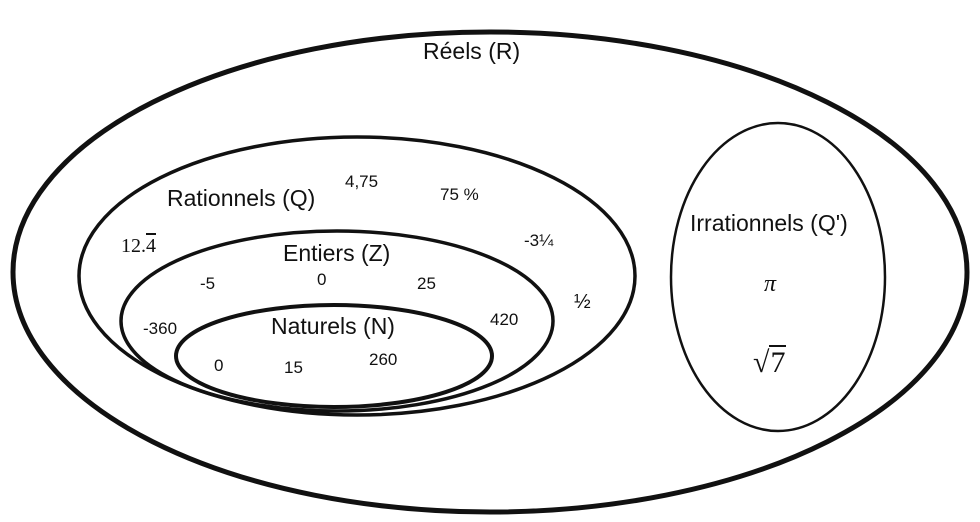 This screenshot has height=522, width=980. I want to click on element-pi: π, so click(770, 284).